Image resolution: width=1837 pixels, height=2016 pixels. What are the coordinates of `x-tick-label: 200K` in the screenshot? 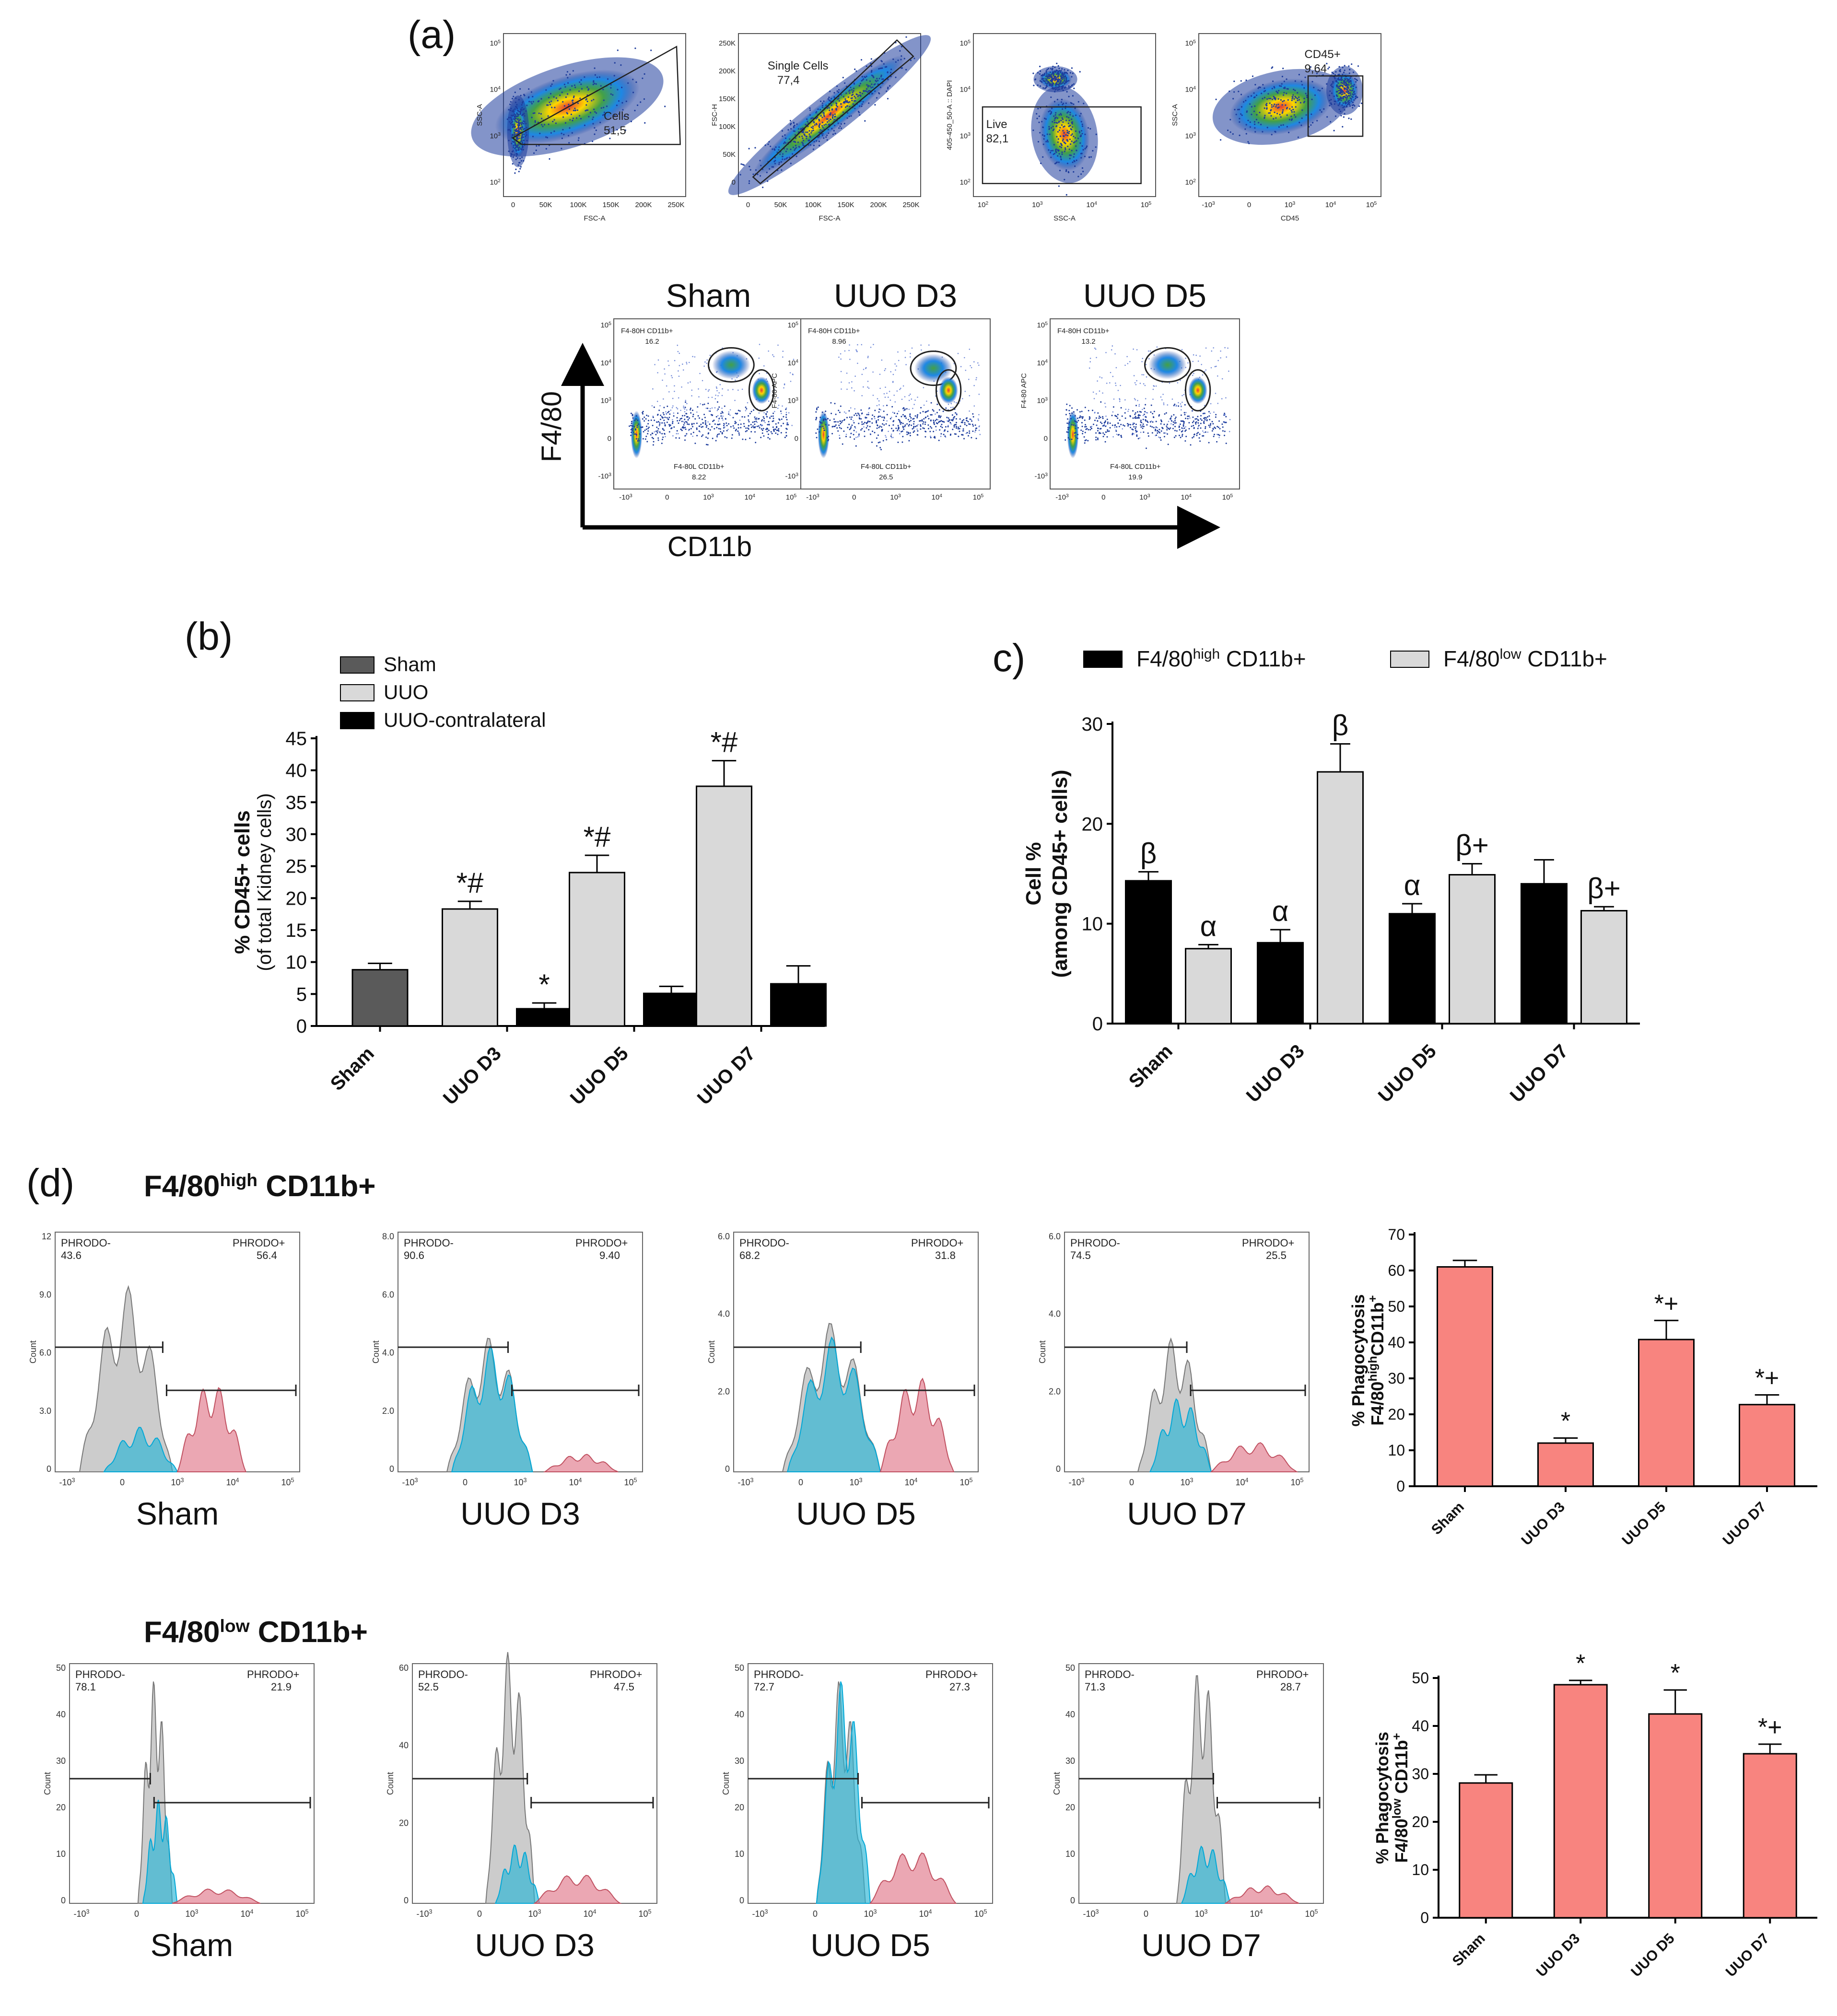 It's located at (878, 205).